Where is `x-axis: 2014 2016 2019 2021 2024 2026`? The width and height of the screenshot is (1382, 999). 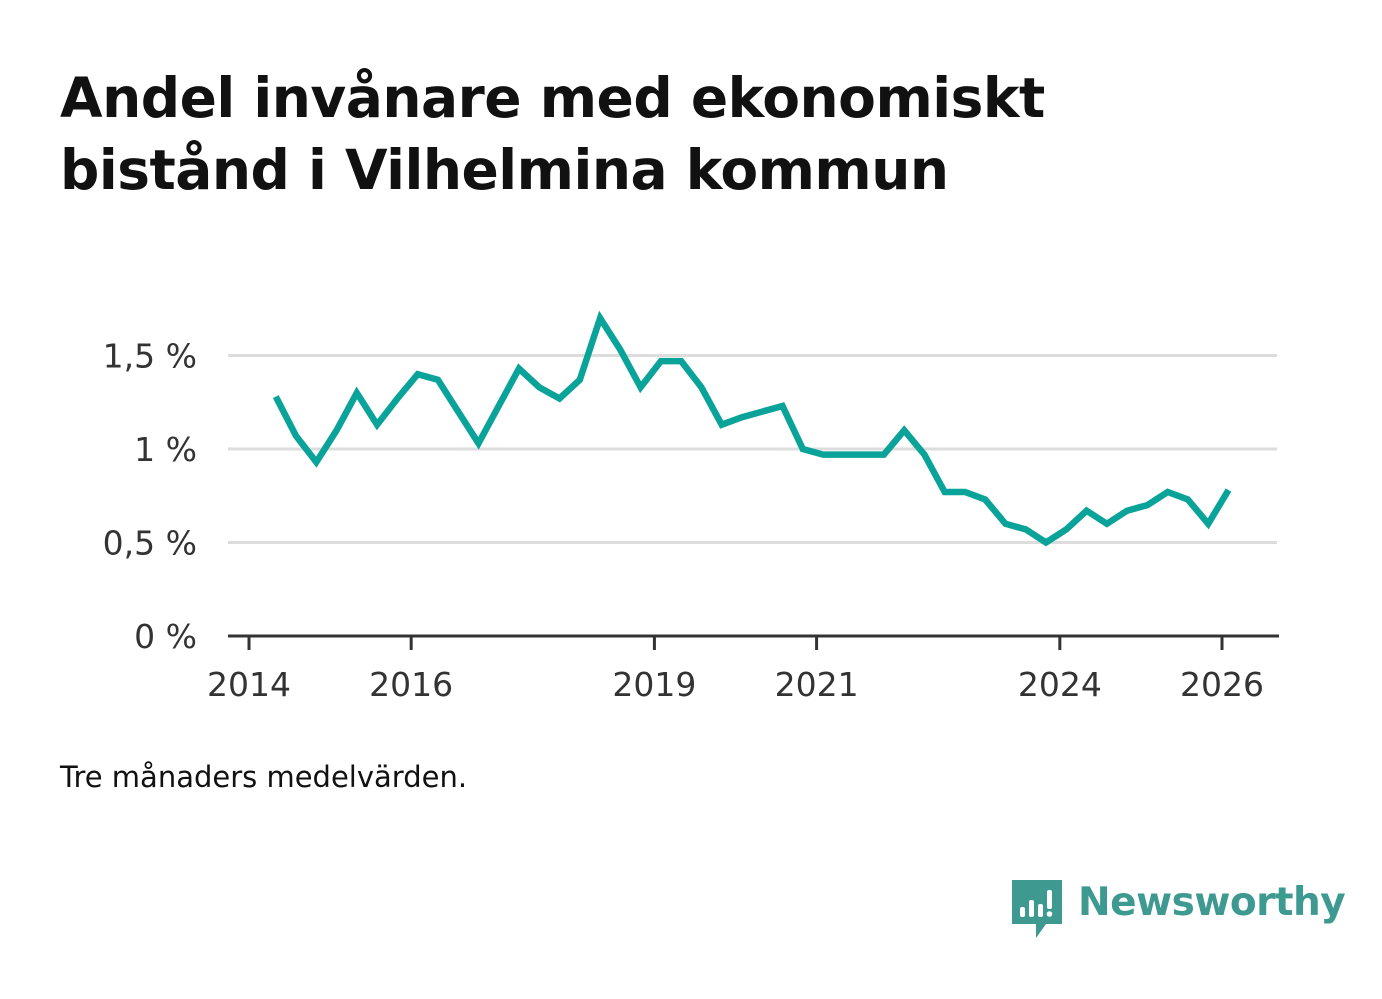 x-axis: 2014 2016 2019 2021 2024 2026 is located at coordinates (743, 669).